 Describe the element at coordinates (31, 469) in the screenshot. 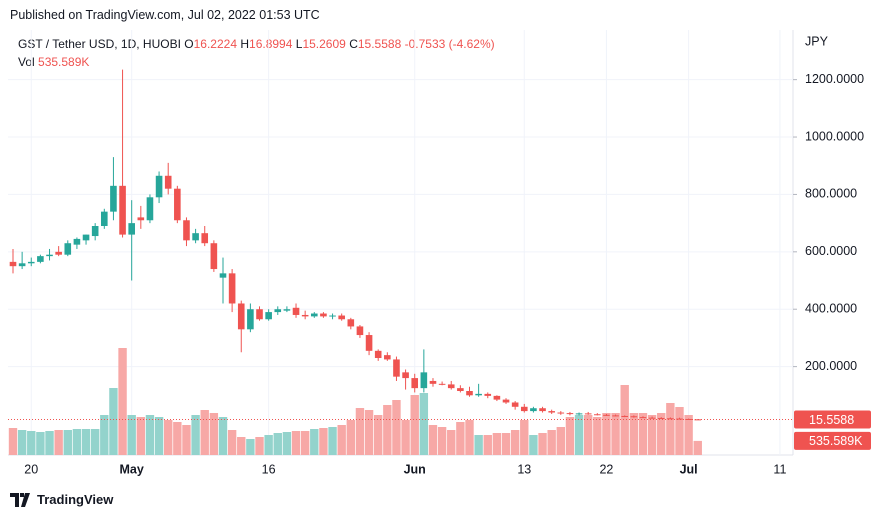

I see `x-tick-label: 20` at that location.